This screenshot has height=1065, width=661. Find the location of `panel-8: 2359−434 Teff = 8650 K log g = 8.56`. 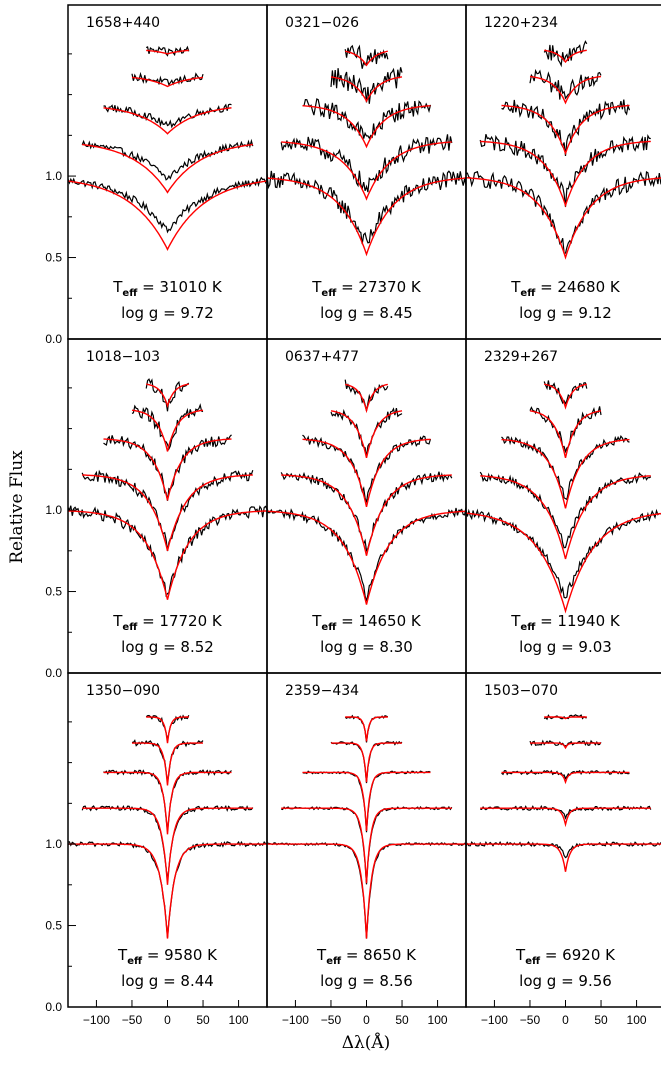

panel-8: 2359−434 Teff = 8650 K log g = 8.56 is located at coordinates (366, 840).